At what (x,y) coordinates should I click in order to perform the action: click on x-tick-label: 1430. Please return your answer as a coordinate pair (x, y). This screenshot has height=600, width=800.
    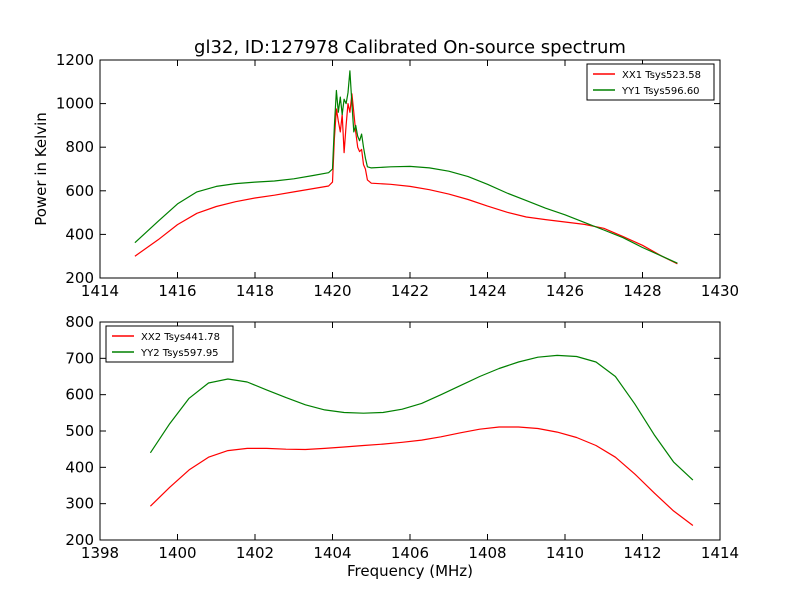
    Looking at the image, I should click on (720, 291).